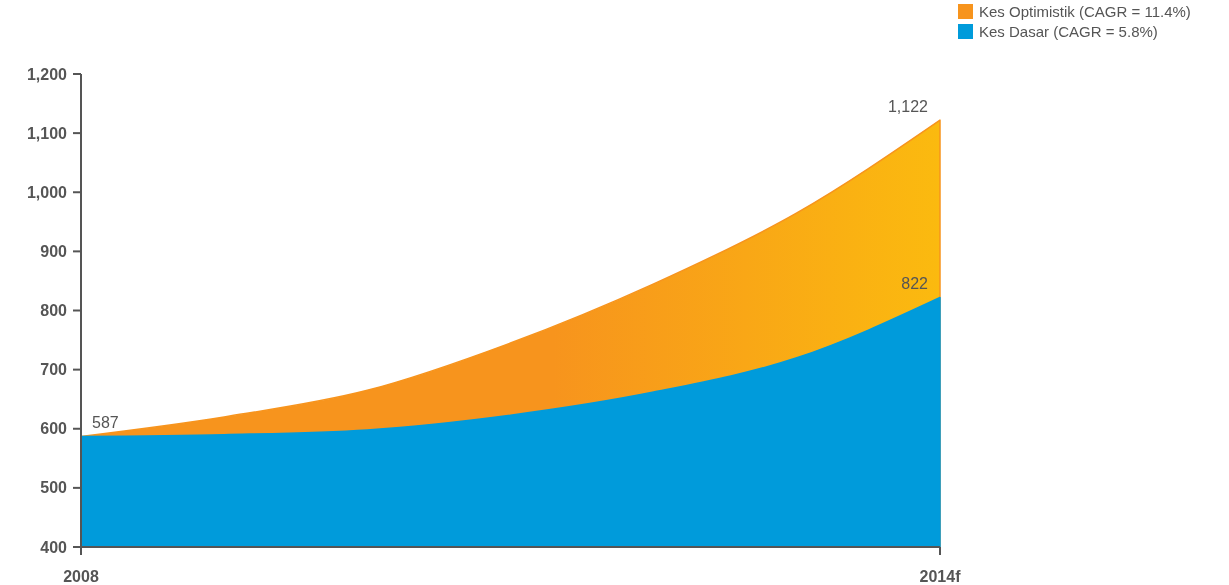 The height and width of the screenshot is (585, 1229). Describe the element at coordinates (47, 192) in the screenshot. I see `y-tick-label: 1,000` at that location.